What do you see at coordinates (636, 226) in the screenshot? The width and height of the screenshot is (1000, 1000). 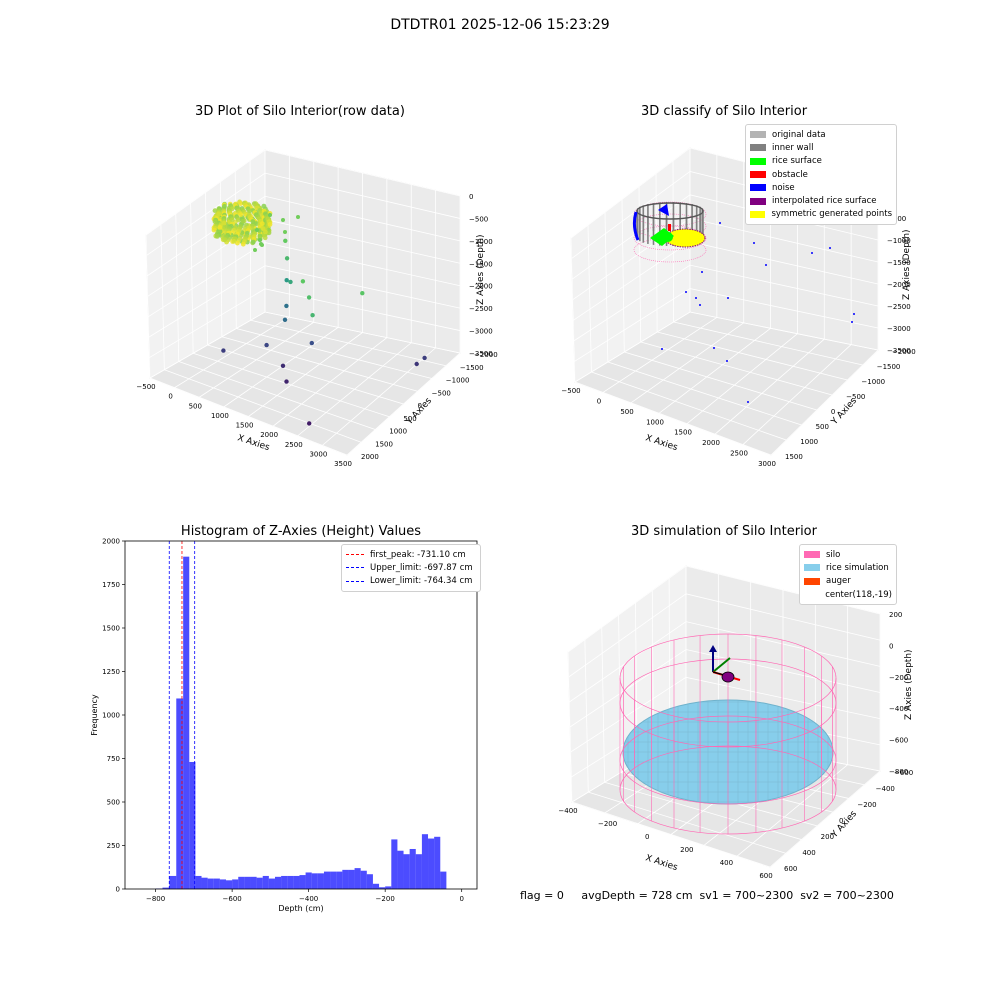 I see `noise-cluster` at bounding box center [636, 226].